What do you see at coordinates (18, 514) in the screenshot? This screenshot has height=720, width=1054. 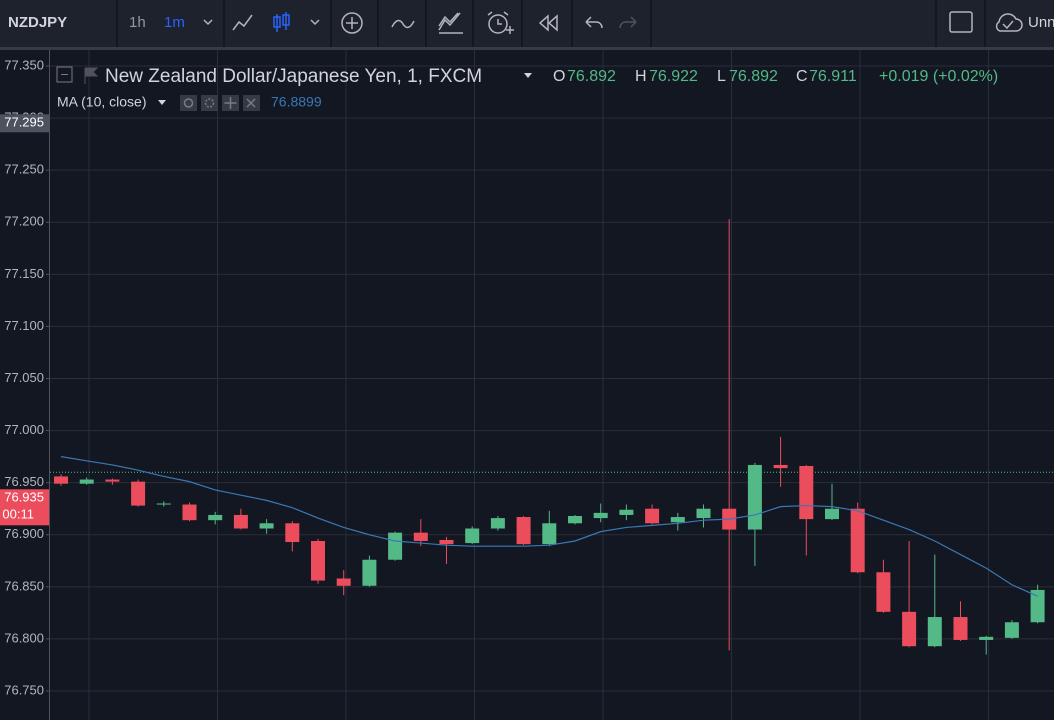 I see `countdown: 00:11` at bounding box center [18, 514].